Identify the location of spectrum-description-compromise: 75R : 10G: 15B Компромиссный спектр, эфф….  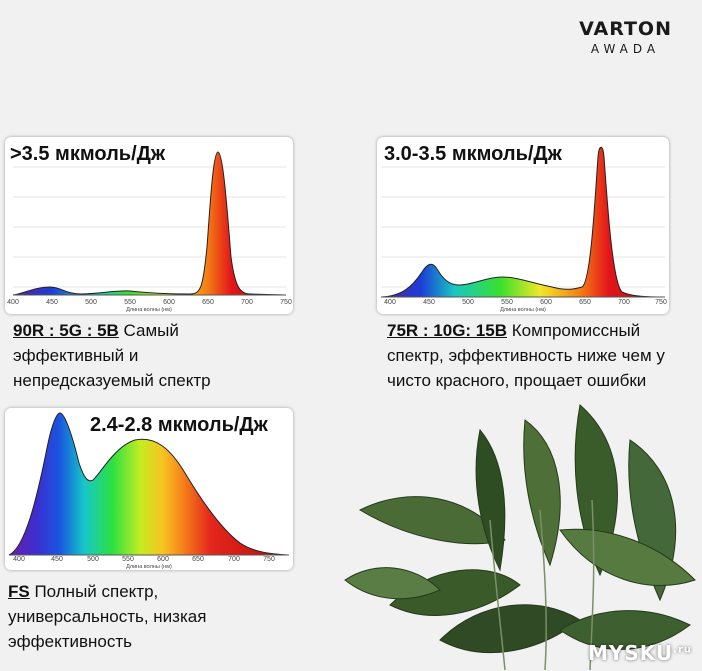
(532, 355).